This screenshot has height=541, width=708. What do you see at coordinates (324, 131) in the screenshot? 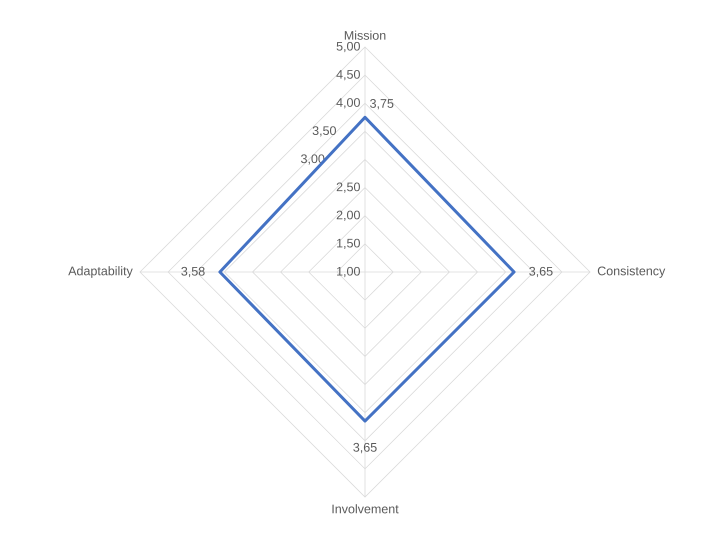
I see `y-tick-label: 3,50` at bounding box center [324, 131].